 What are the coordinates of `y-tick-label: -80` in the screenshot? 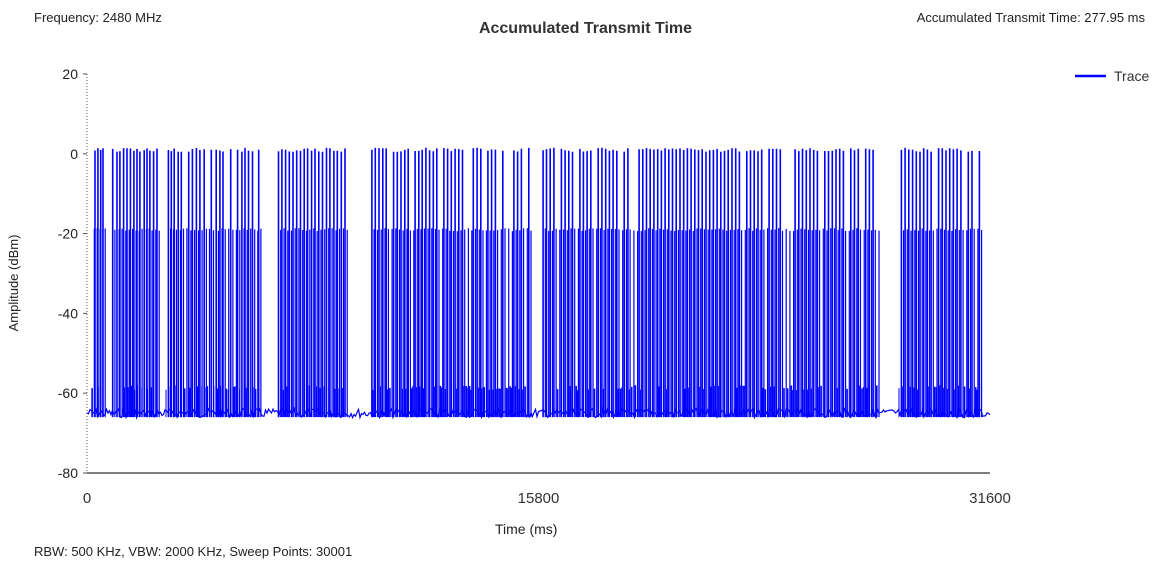 It's located at (68, 473).